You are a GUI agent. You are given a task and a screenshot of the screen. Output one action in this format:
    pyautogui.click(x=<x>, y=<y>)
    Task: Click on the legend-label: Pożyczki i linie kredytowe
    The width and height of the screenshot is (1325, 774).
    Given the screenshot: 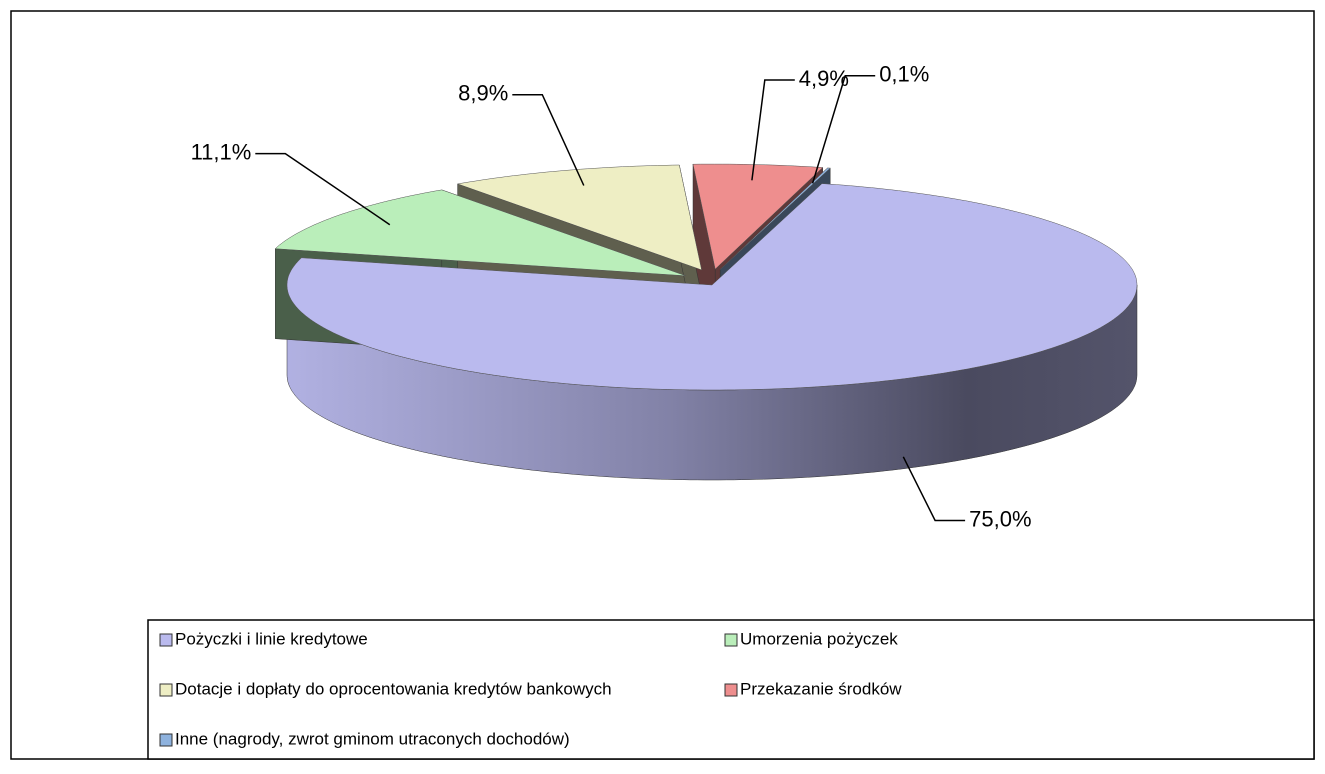 What is the action you would take?
    pyautogui.click(x=271, y=638)
    